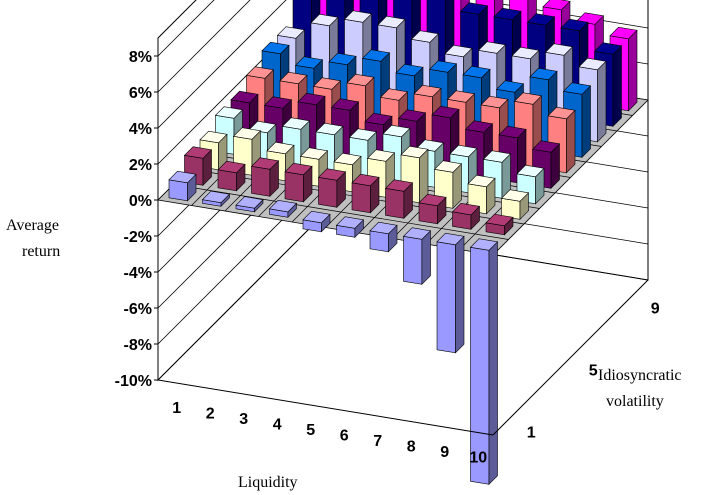  Describe the element at coordinates (32, 225) in the screenshot. I see `z-axis-title-line1: Average` at that location.